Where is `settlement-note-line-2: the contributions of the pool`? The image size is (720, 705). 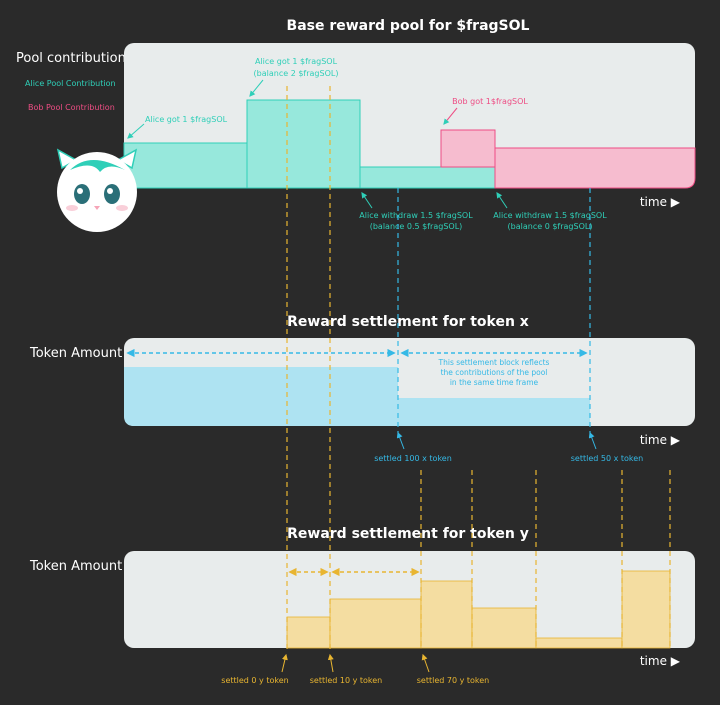 settlement-note-line-2: the contributions of the pool is located at coordinates (494, 372).